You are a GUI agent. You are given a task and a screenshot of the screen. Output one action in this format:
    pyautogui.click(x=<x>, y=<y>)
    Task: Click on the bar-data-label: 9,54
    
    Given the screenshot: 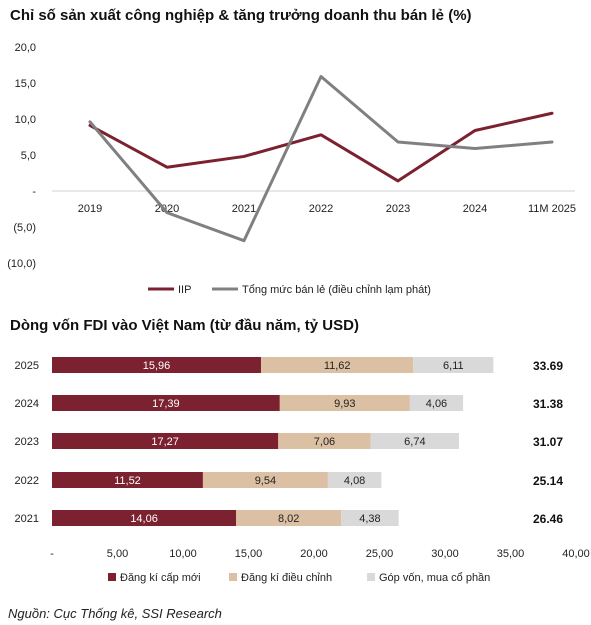 What is the action you would take?
    pyautogui.click(x=265, y=481)
    